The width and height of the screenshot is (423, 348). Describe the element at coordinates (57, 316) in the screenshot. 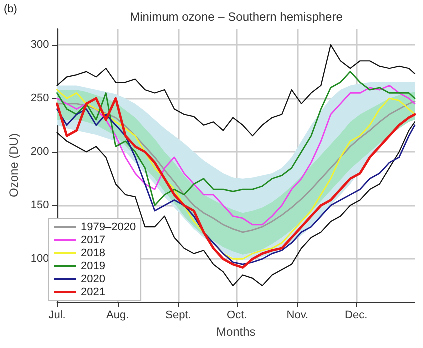

I see `x-tick-label: Jul.` at that location.